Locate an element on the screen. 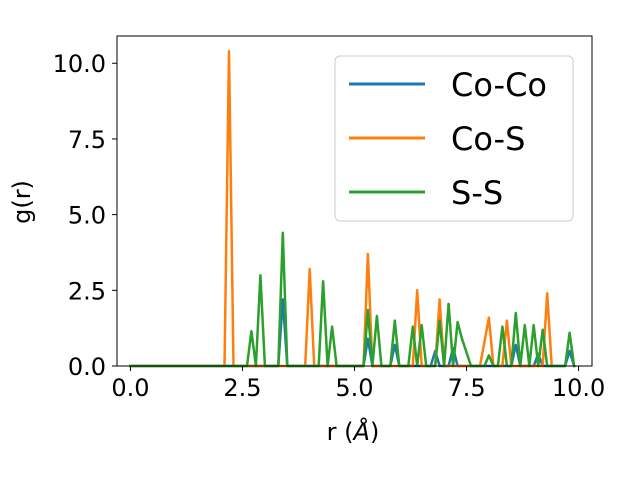  x-axis-label: r (Å) is located at coordinates (353, 431).